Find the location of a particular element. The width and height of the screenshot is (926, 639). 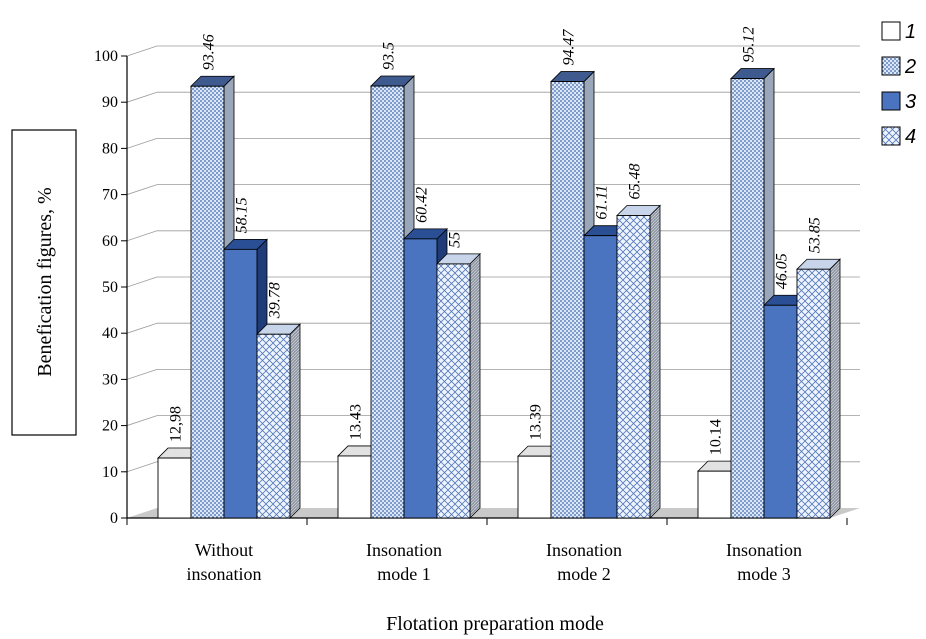

bar-value-label: 93.46 is located at coordinates (209, 52).